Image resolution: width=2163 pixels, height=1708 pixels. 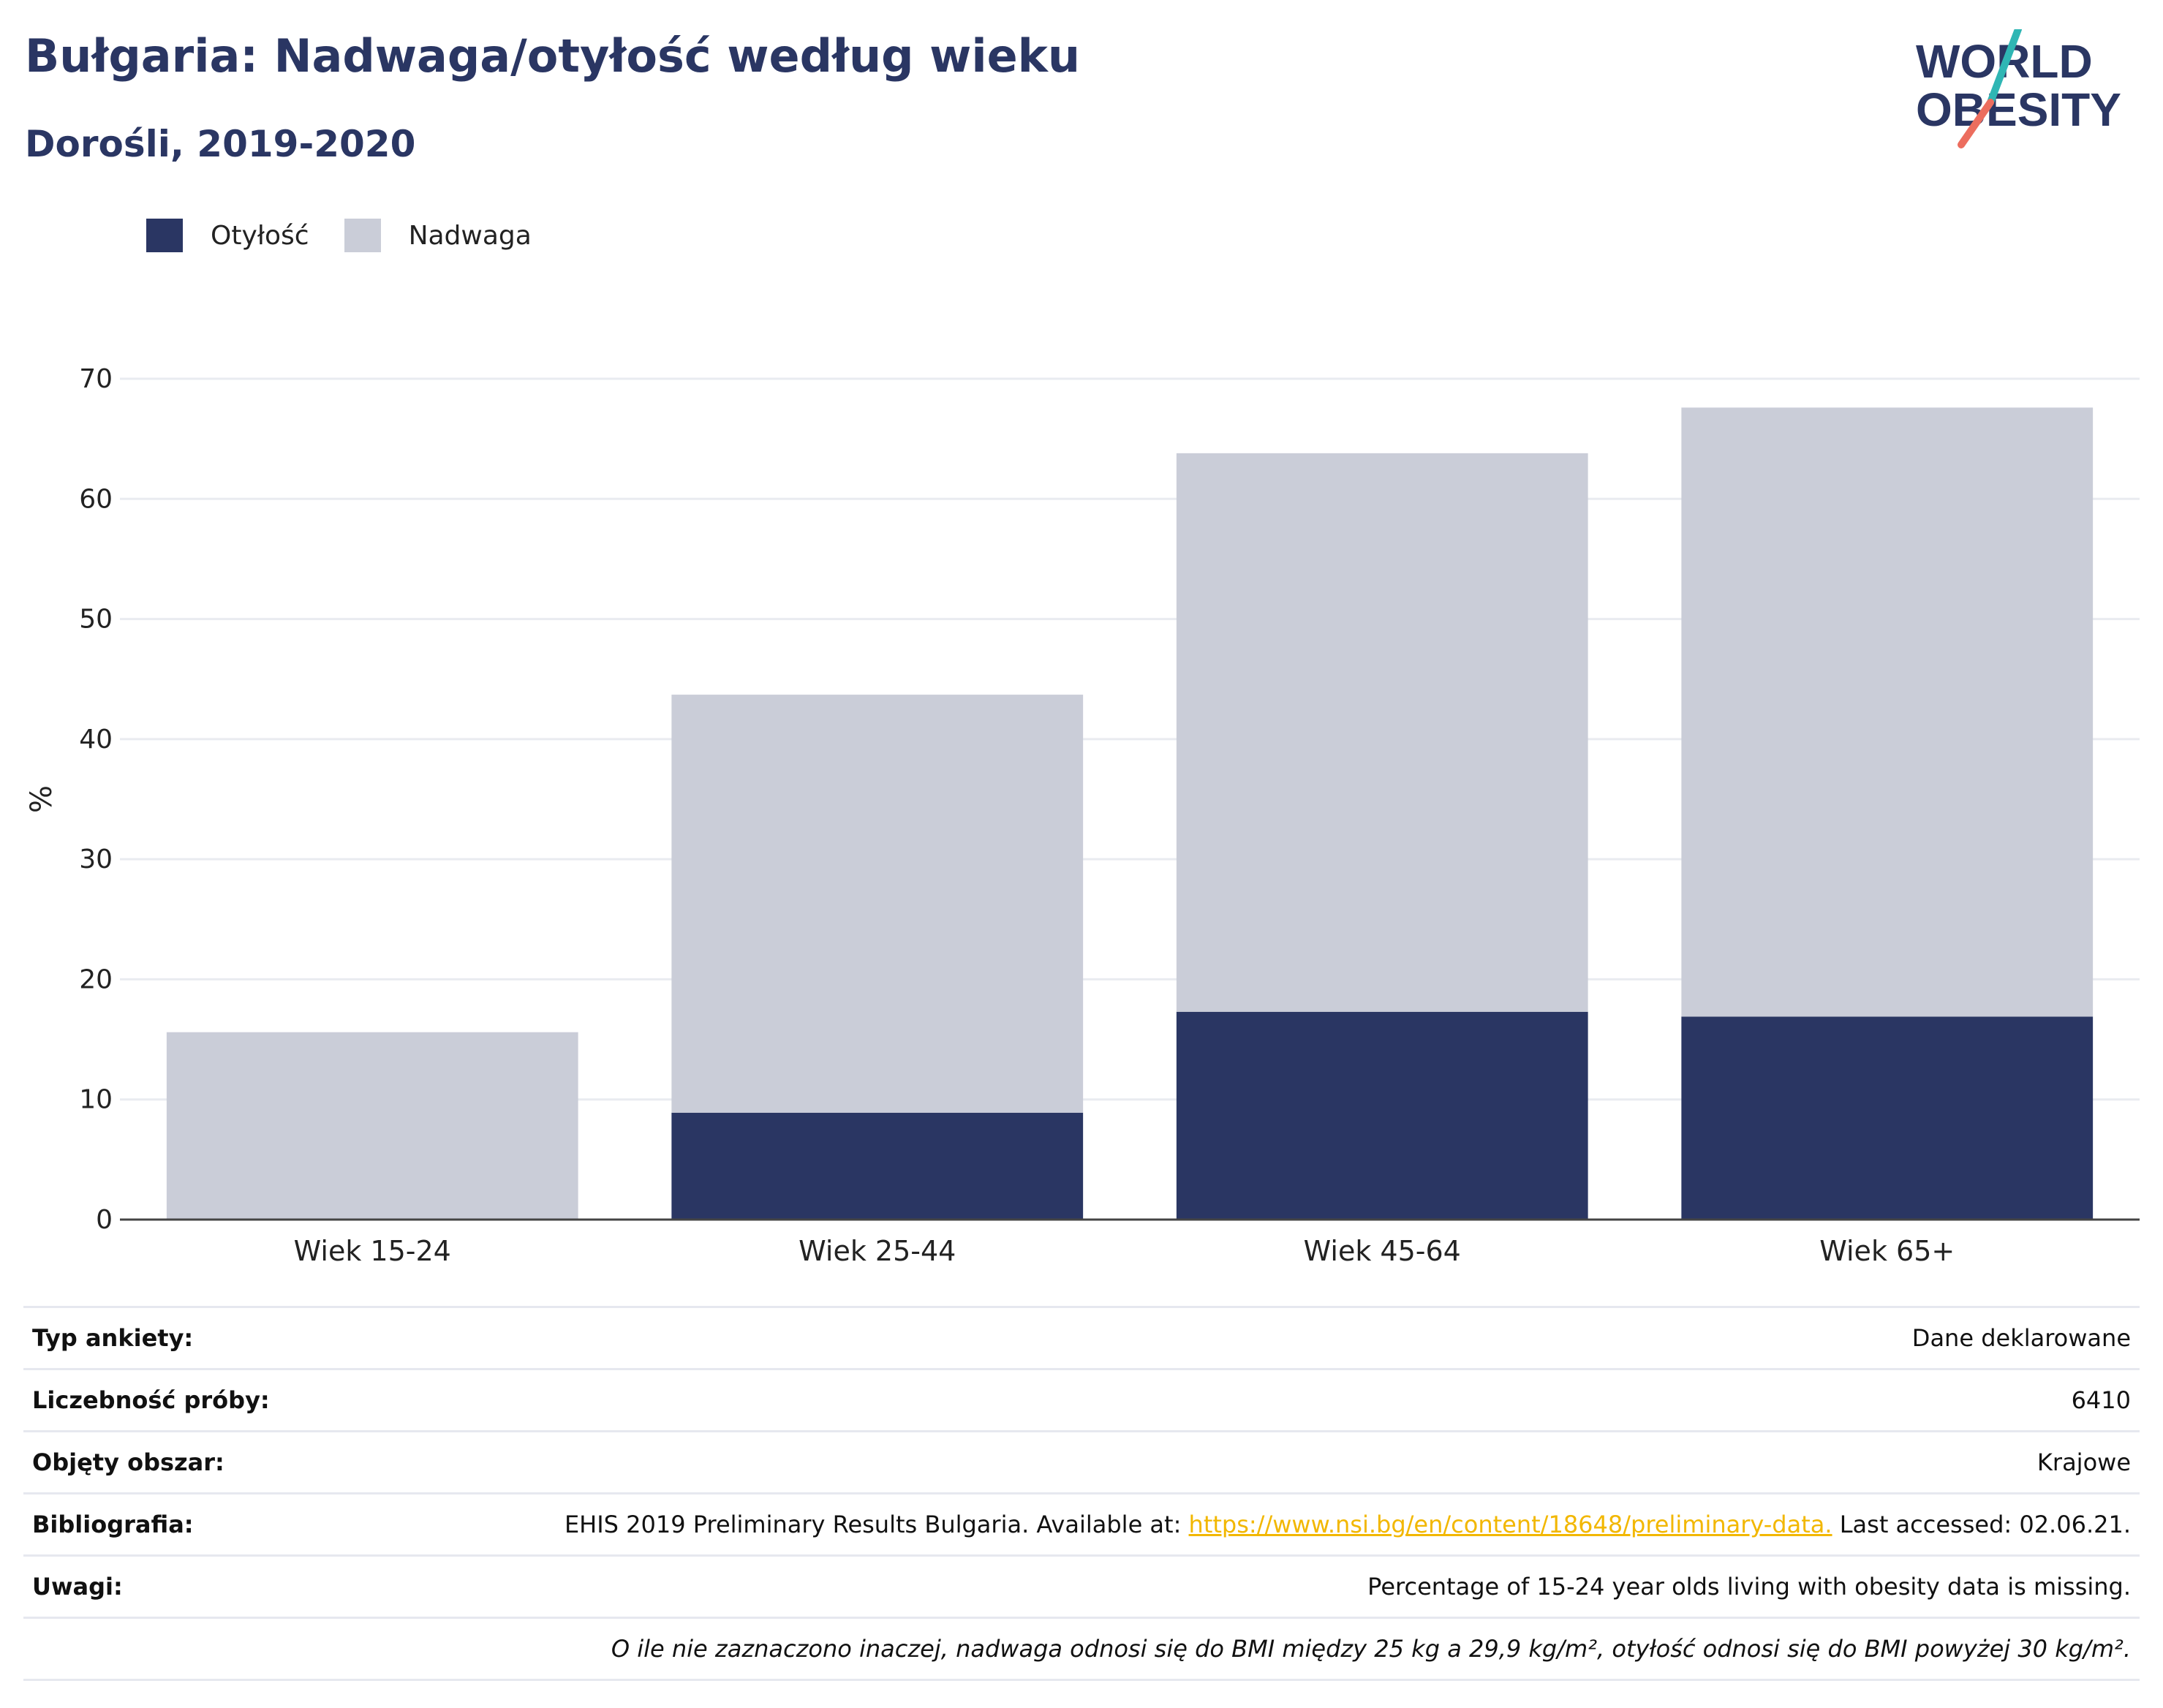 I want to click on legend-swatch-obesity, so click(x=165, y=235).